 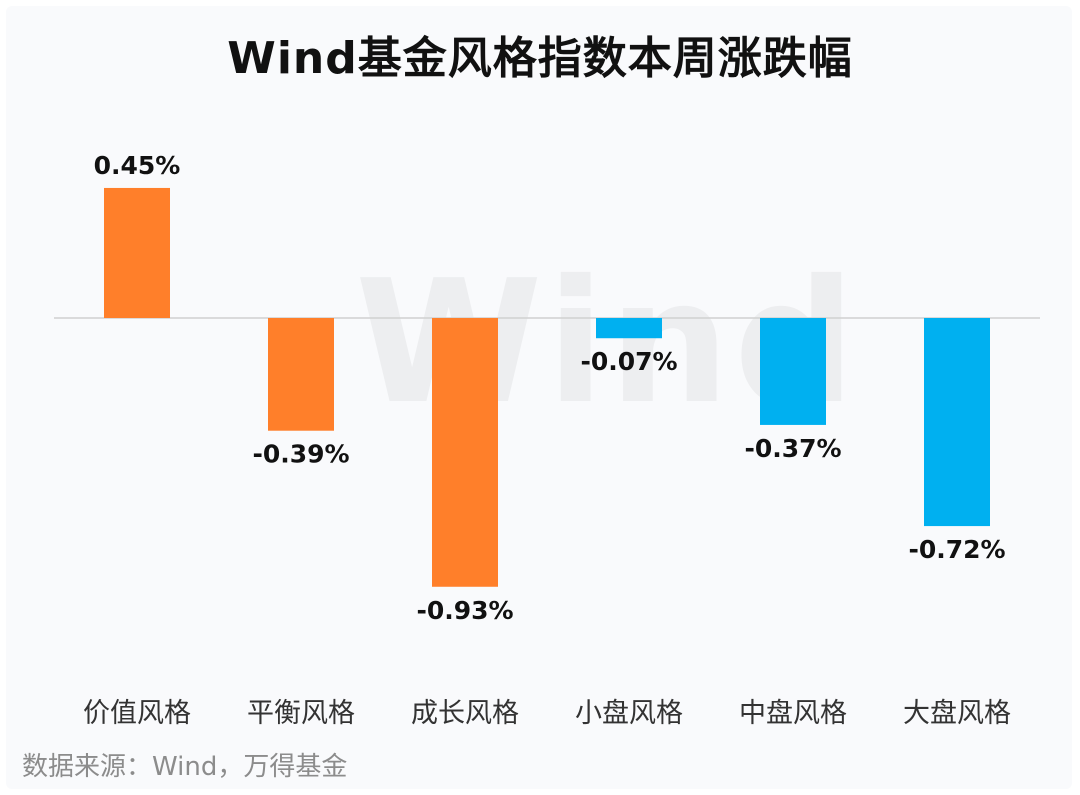 I want to click on category-label-6: 大盘风格, so click(x=957, y=713).